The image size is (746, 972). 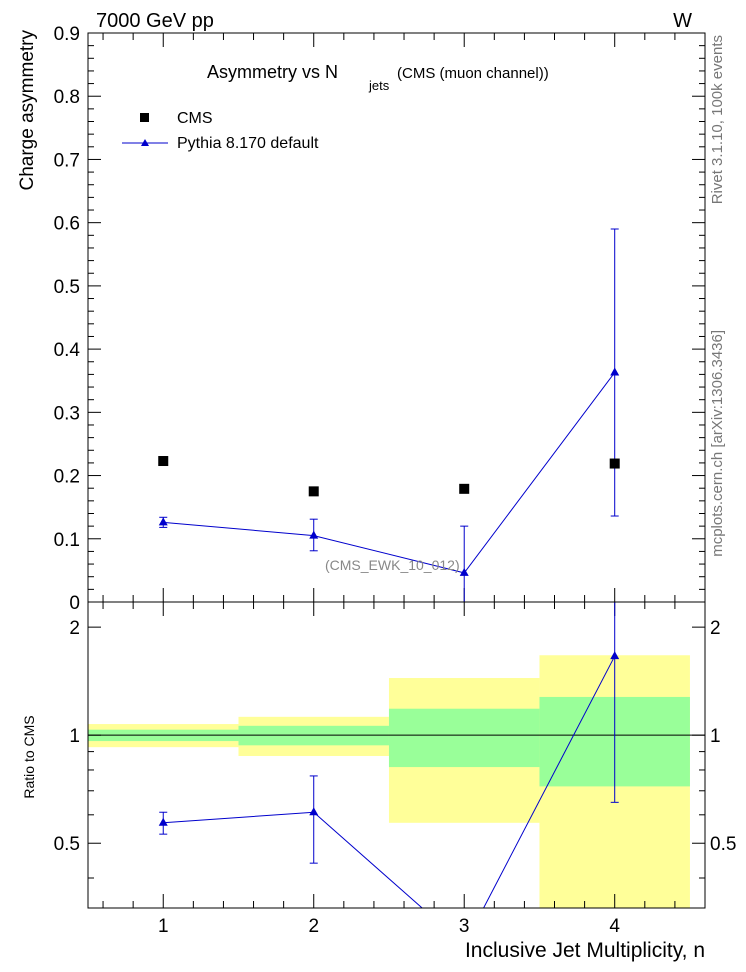 I want to click on ratio-ytick-label: 0.5, so click(x=67, y=844).